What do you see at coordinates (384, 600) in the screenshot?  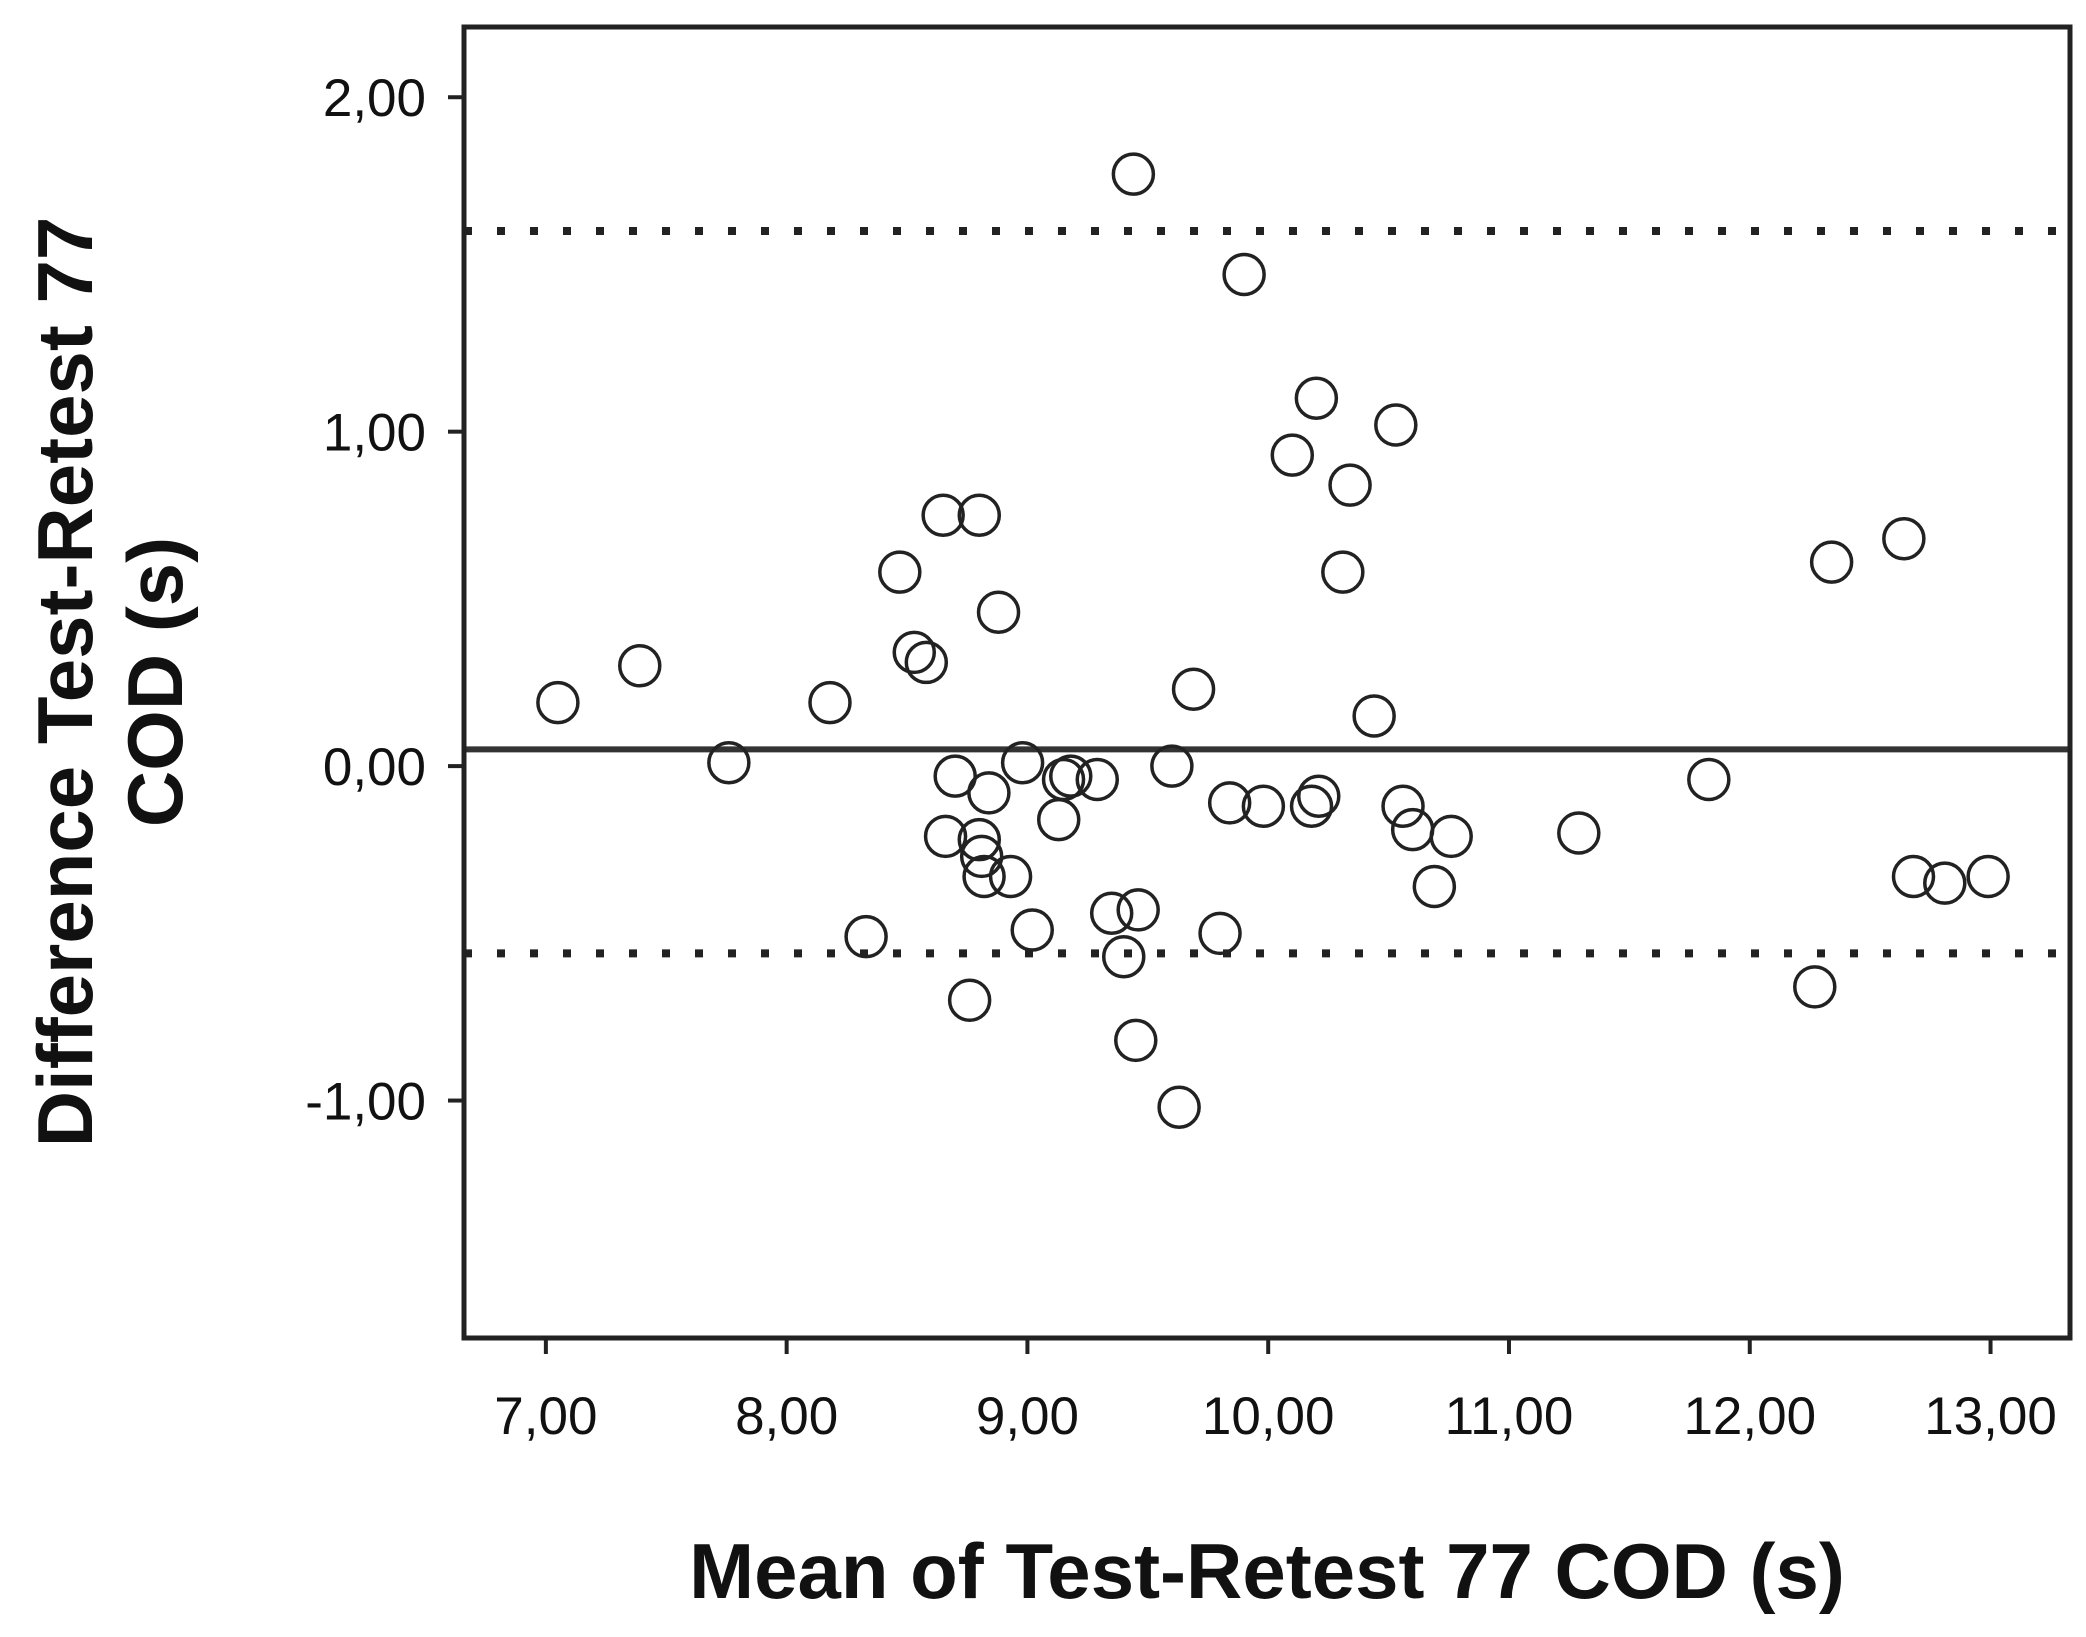 I see `y-axis: 2,00 1,00 0,00 -1,00` at bounding box center [384, 600].